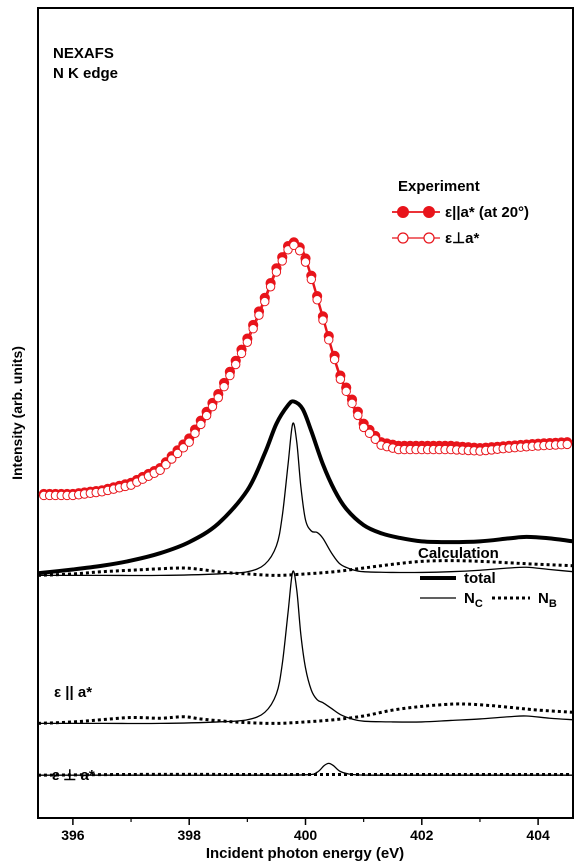 This screenshot has height=863, width=577. I want to click on legend-label-nb-main: N, so click(543, 598).